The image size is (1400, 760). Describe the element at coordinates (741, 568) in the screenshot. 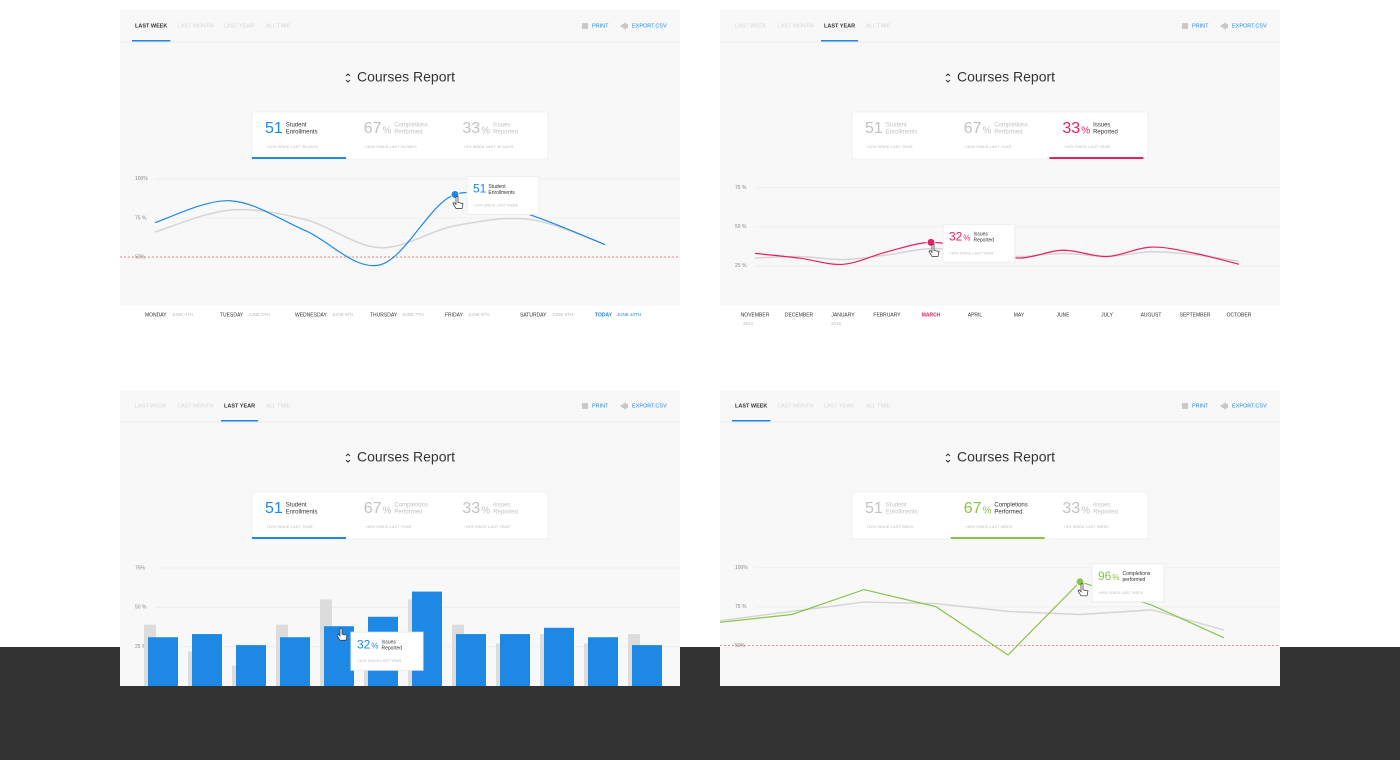

I see `y-tick-label: 100%` at that location.